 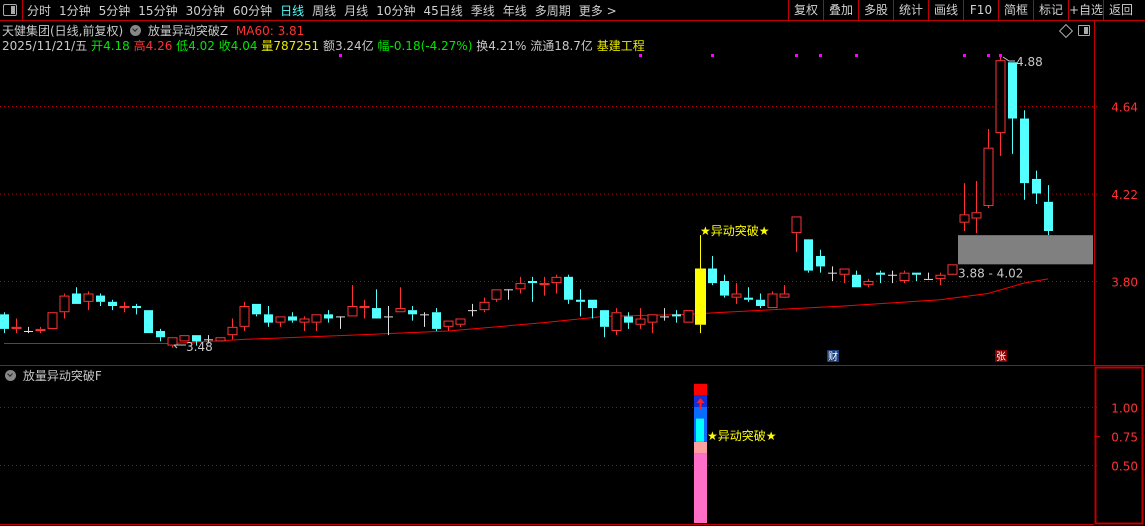 What do you see at coordinates (396, 10) in the screenshot?
I see `tab-period: 10分钟` at bounding box center [396, 10].